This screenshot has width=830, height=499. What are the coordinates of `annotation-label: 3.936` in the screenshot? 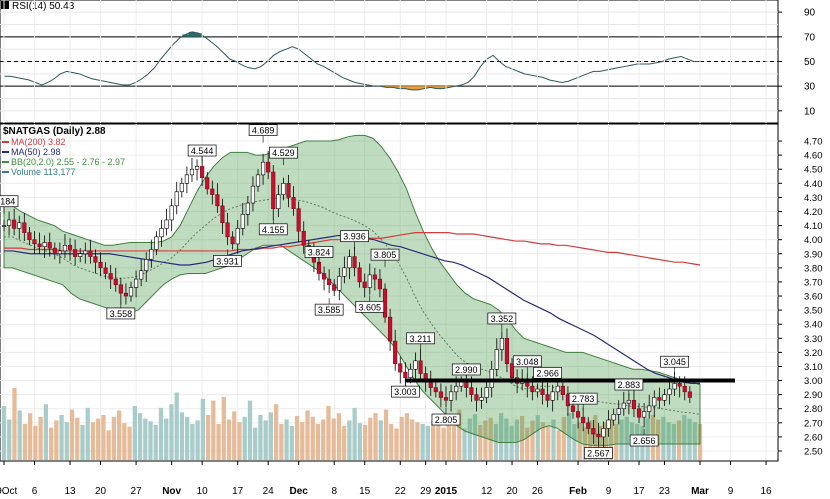 It's located at (354, 237).